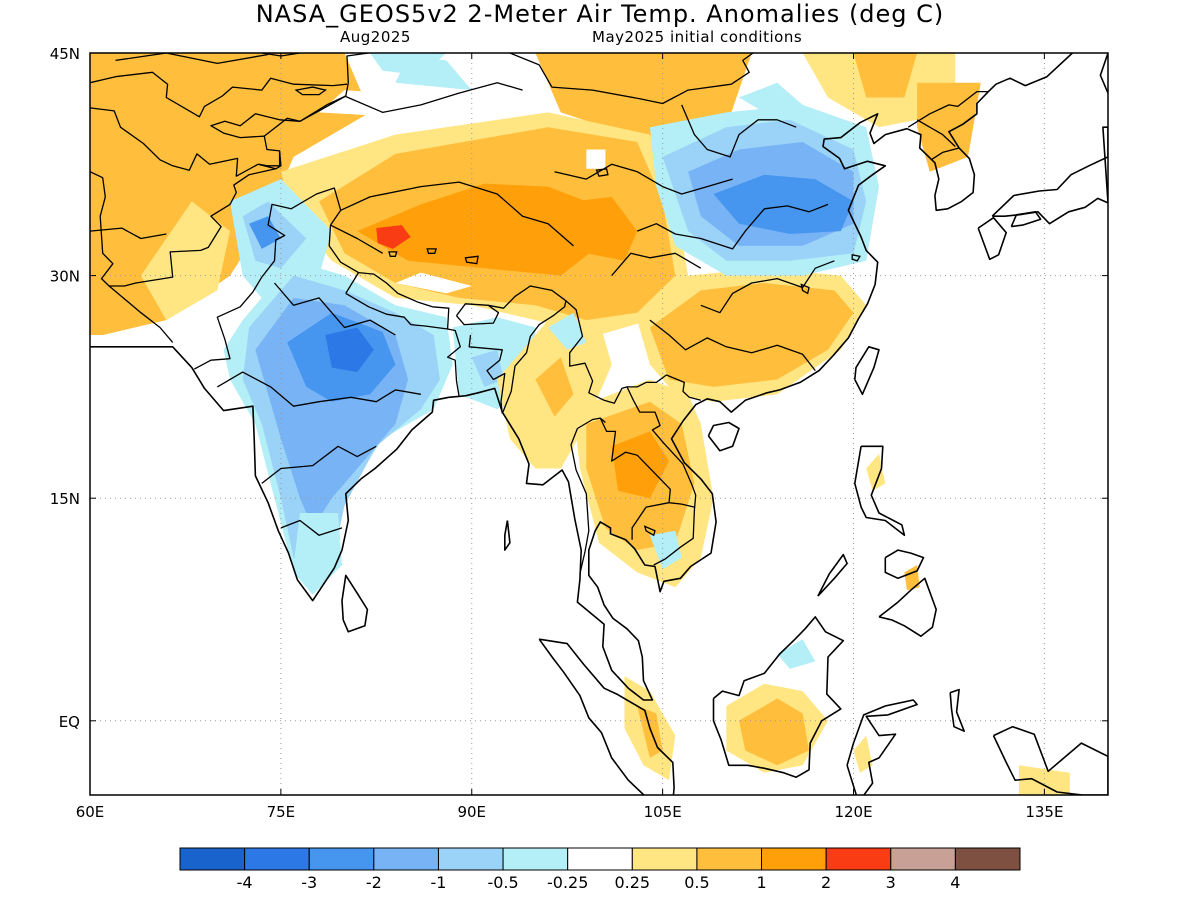  I want to click on border-china-mongolia, so click(597, 79).